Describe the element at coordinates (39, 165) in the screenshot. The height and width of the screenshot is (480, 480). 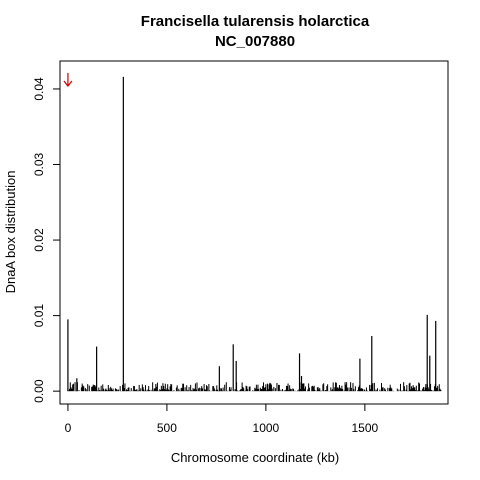
I see `y-tick-label: 0.03` at that location.